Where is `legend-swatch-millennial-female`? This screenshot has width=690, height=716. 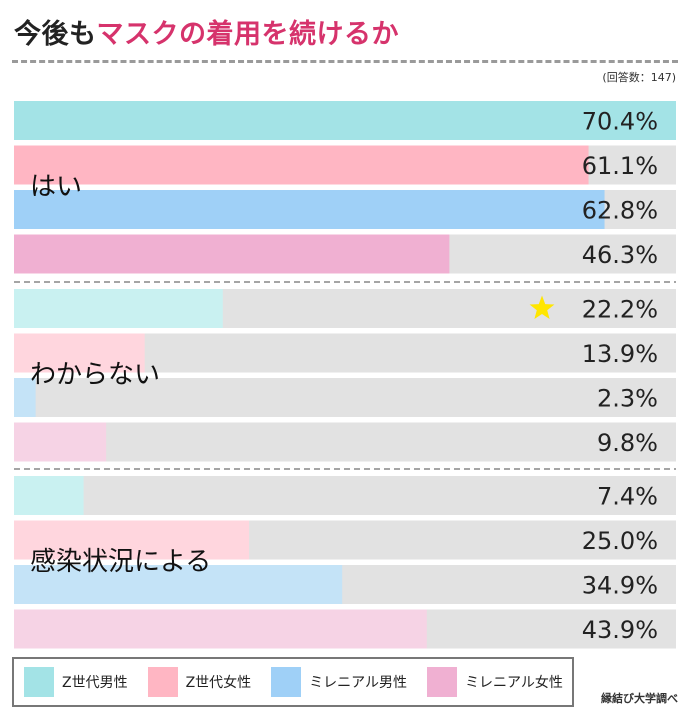 legend-swatch-millennial-female is located at coordinates (442, 682).